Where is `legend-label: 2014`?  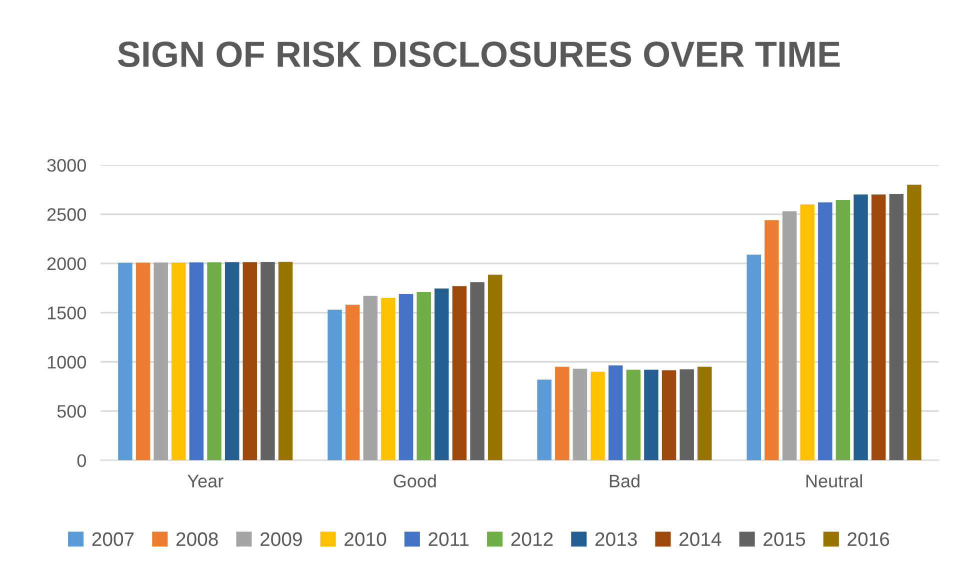 legend-label: 2014 is located at coordinates (701, 539).